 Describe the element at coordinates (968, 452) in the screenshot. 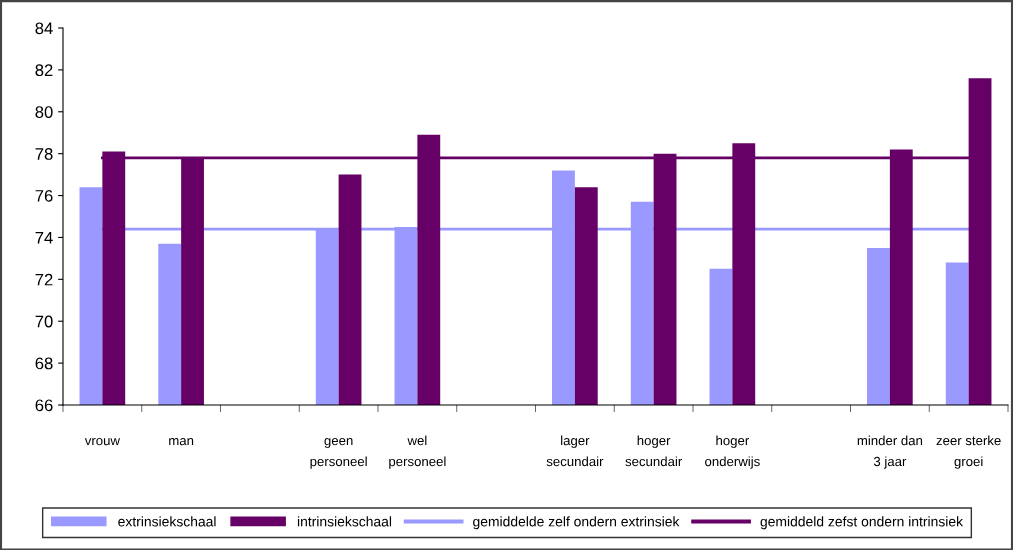

I see `x-tick-label: zeer sterke groei` at that location.